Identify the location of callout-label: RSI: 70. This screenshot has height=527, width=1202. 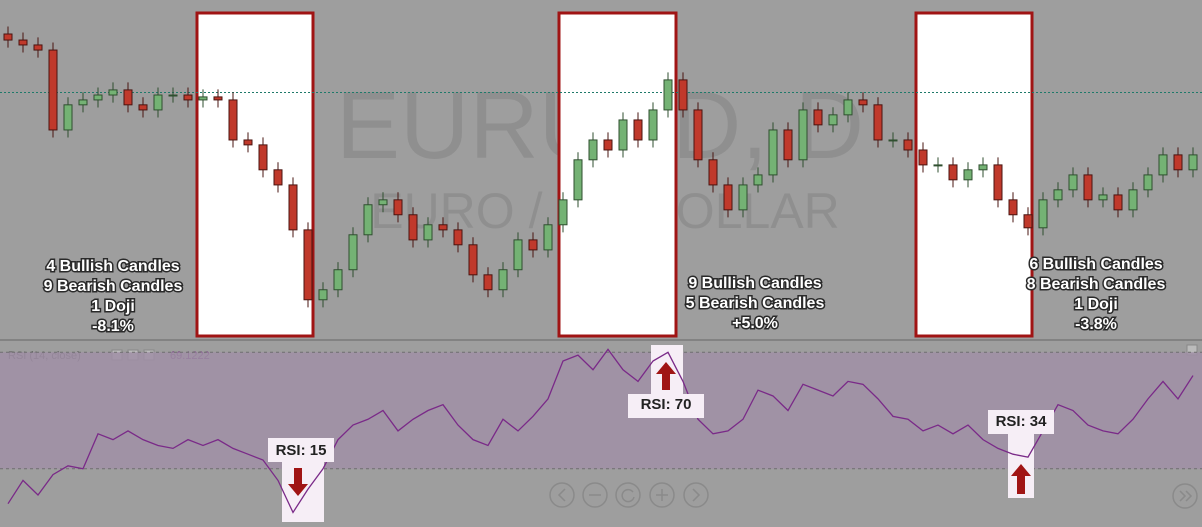
(666, 404).